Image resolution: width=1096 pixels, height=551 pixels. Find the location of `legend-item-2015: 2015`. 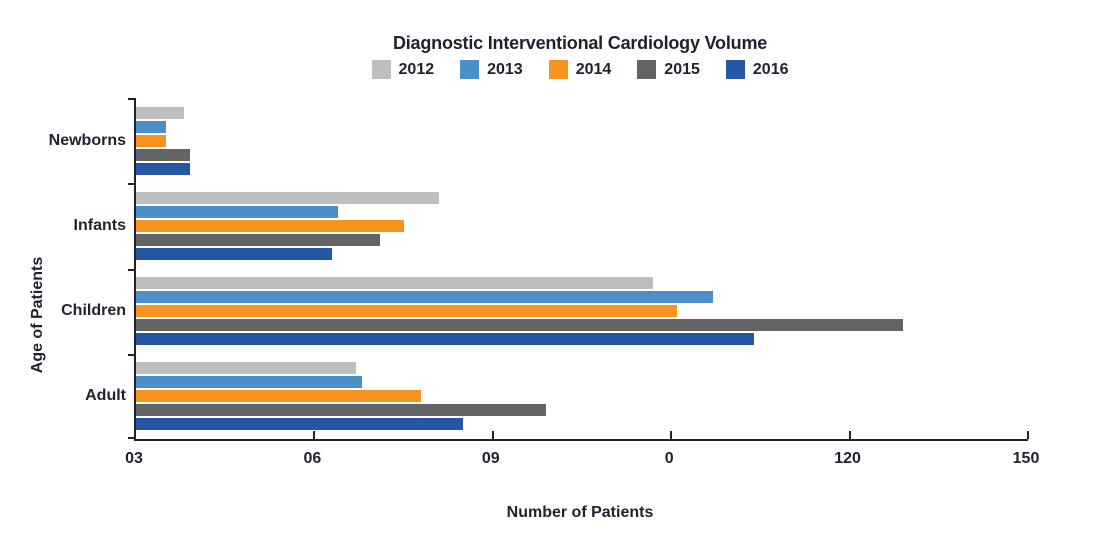

legend-item-2015: 2015 is located at coordinates (668, 69).